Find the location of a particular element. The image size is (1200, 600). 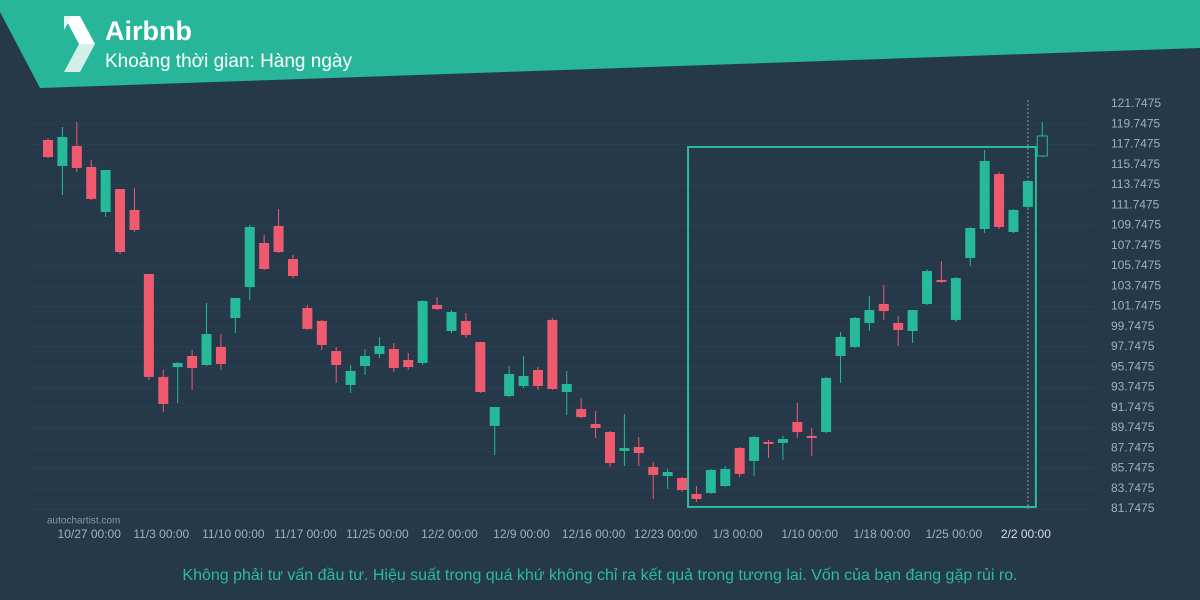

subtitle: Khoảng thời gian: Hàng ngày is located at coordinates (228, 61).